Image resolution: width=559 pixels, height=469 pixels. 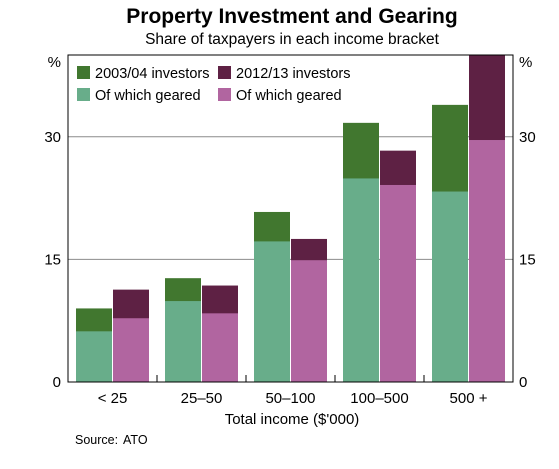 What do you see at coordinates (54, 62) in the screenshot?
I see `y-axis-unit-left: %` at bounding box center [54, 62].